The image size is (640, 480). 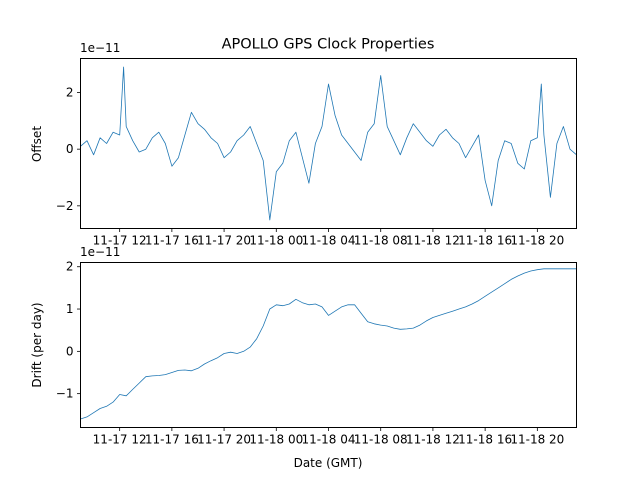 What do you see at coordinates (100, 48) in the screenshot?
I see `offset-y-exponent: 1e−11` at bounding box center [100, 48].